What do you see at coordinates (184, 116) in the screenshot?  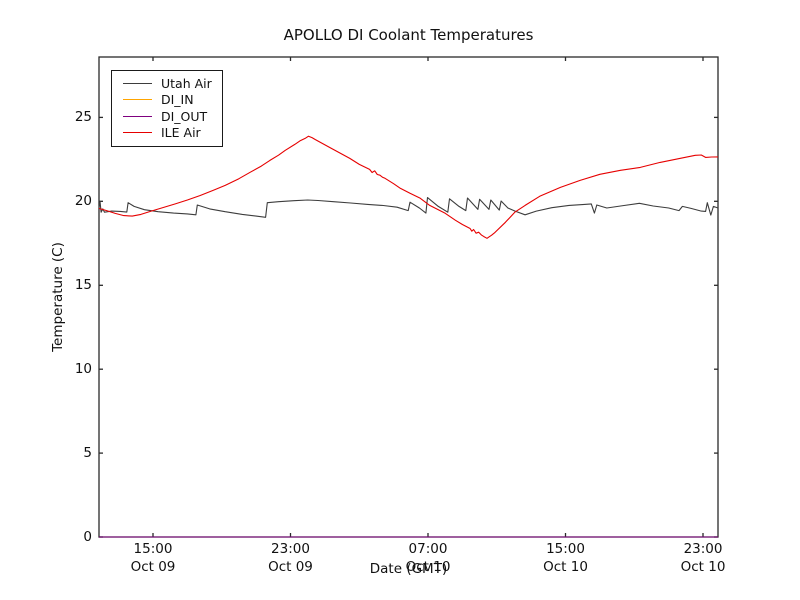 I see `legend-label: DI_OUT` at bounding box center [184, 116].